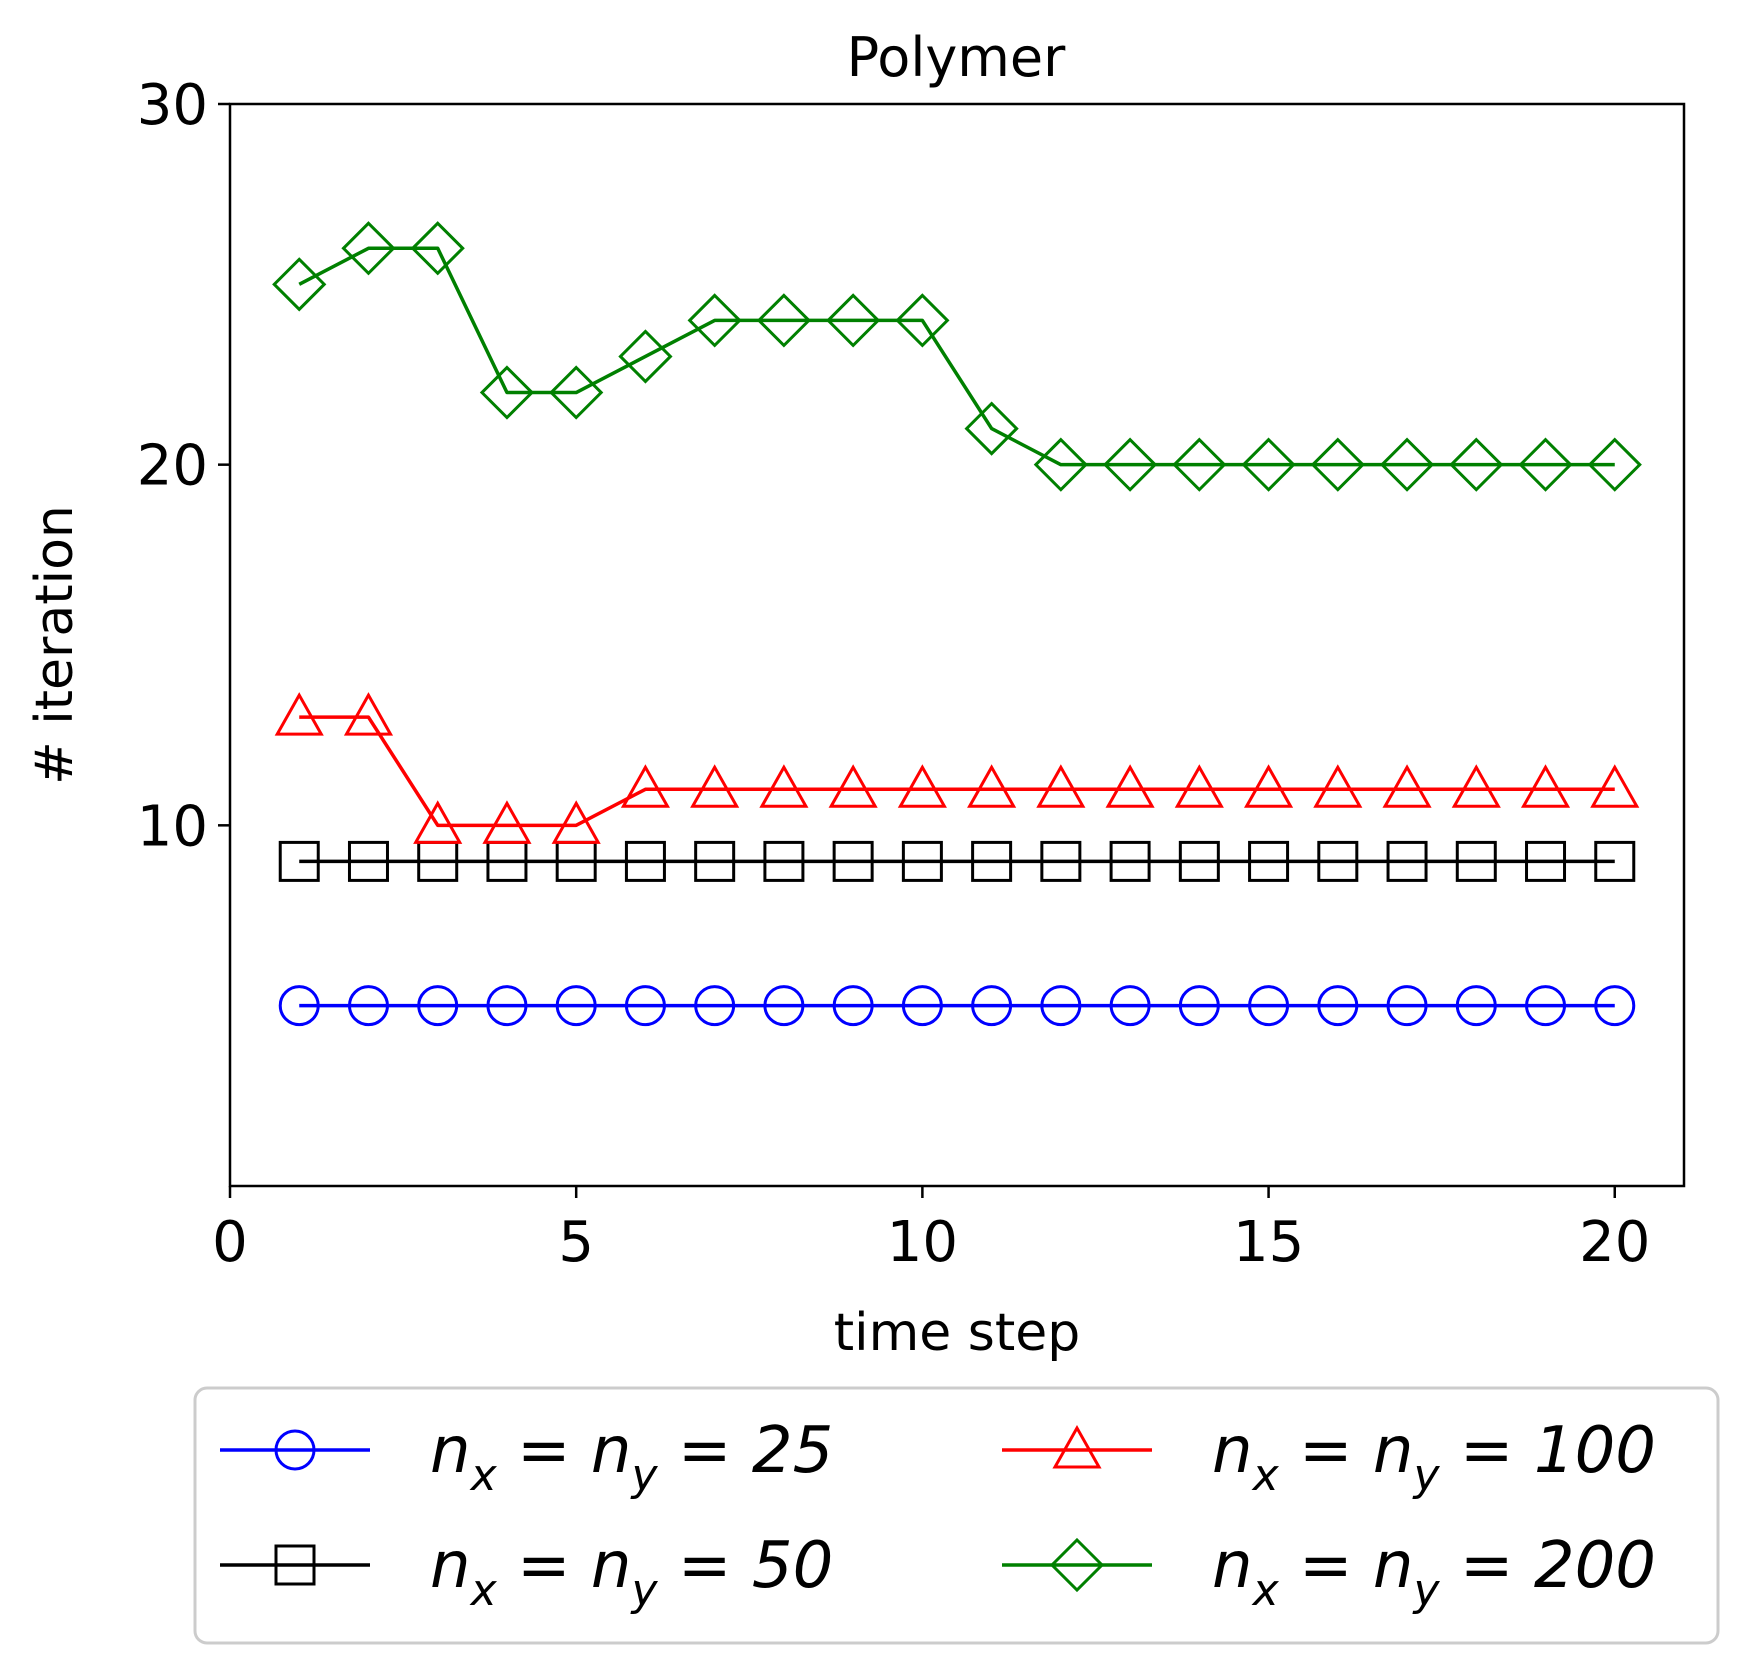  Describe the element at coordinates (230, 1242) in the screenshot. I see `x-tick-label: 0` at that location.